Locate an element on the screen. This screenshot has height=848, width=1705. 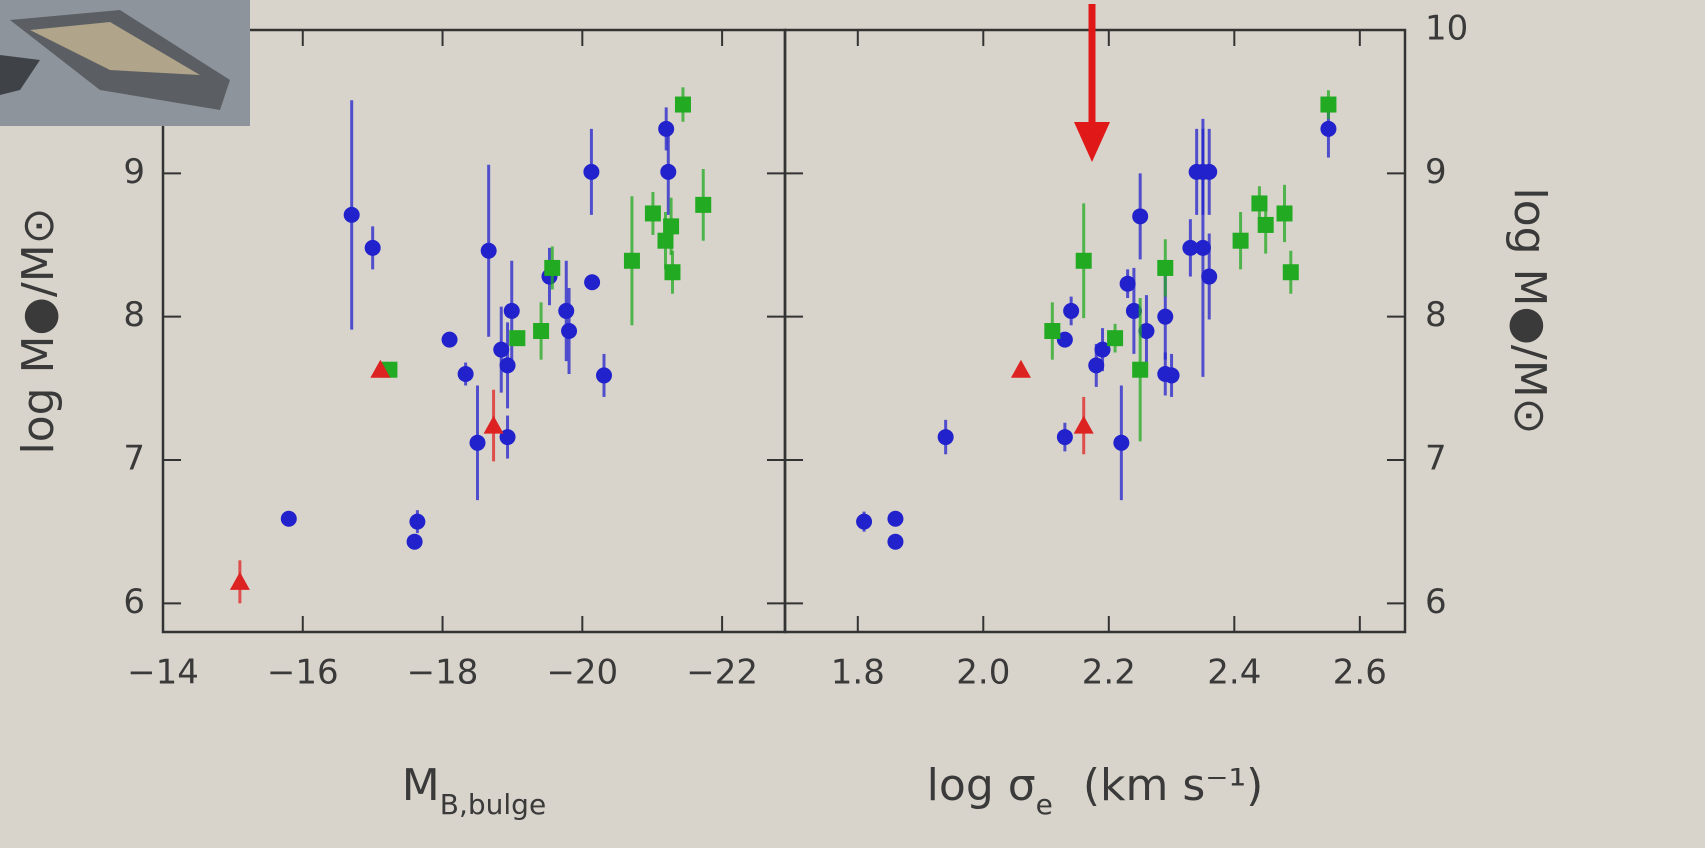
x-tick-label: −18 is located at coordinates (443, 673).